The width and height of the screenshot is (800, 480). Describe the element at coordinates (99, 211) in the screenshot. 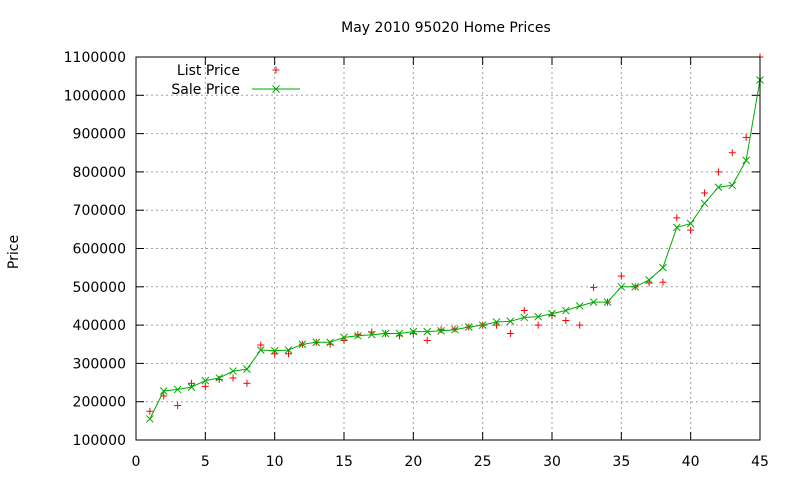

I see `y-tick-label: 700000` at that location.